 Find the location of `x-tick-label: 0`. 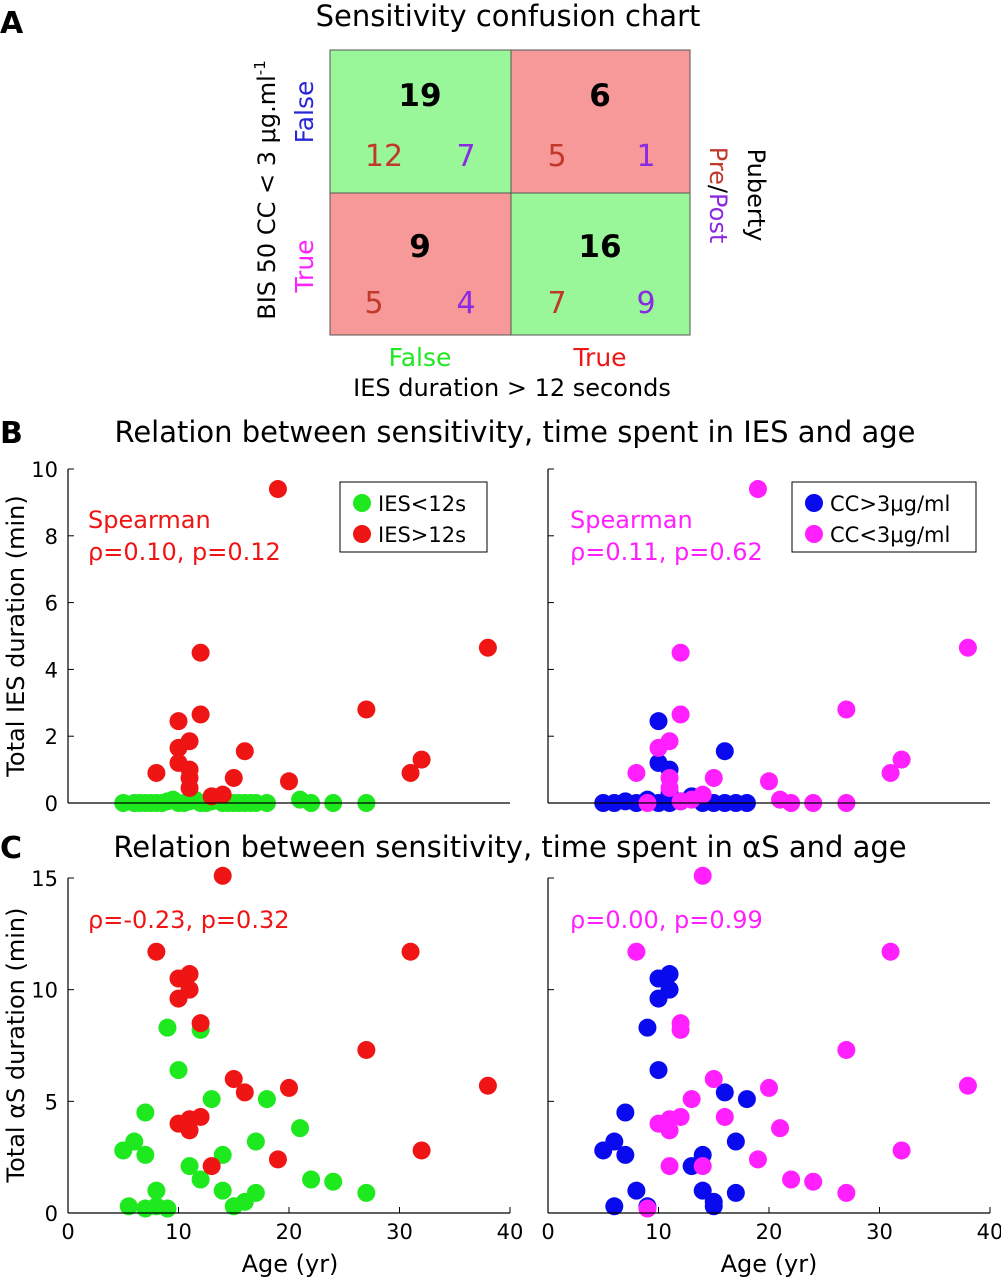

x-tick-label: 0 is located at coordinates (547, 1232).